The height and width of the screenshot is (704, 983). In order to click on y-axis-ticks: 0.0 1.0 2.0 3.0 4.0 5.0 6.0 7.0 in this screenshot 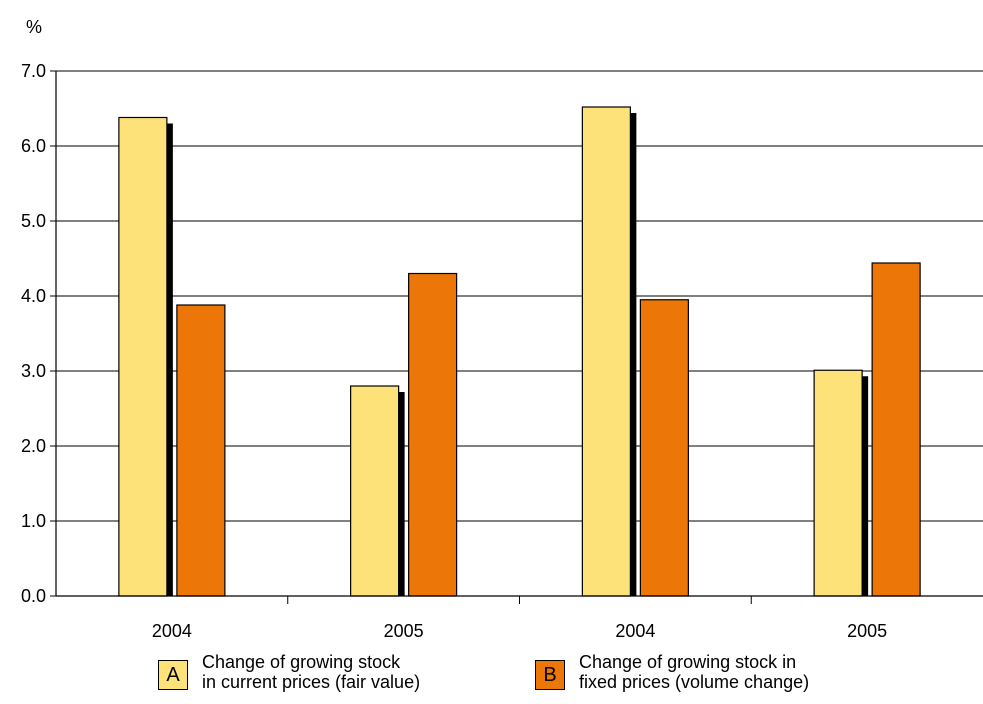, I will do `click(38, 333)`.